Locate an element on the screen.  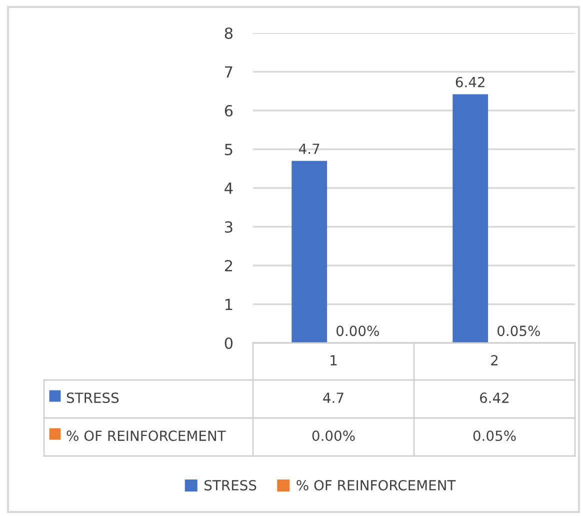
data-label: 4.7 is located at coordinates (333, 397).